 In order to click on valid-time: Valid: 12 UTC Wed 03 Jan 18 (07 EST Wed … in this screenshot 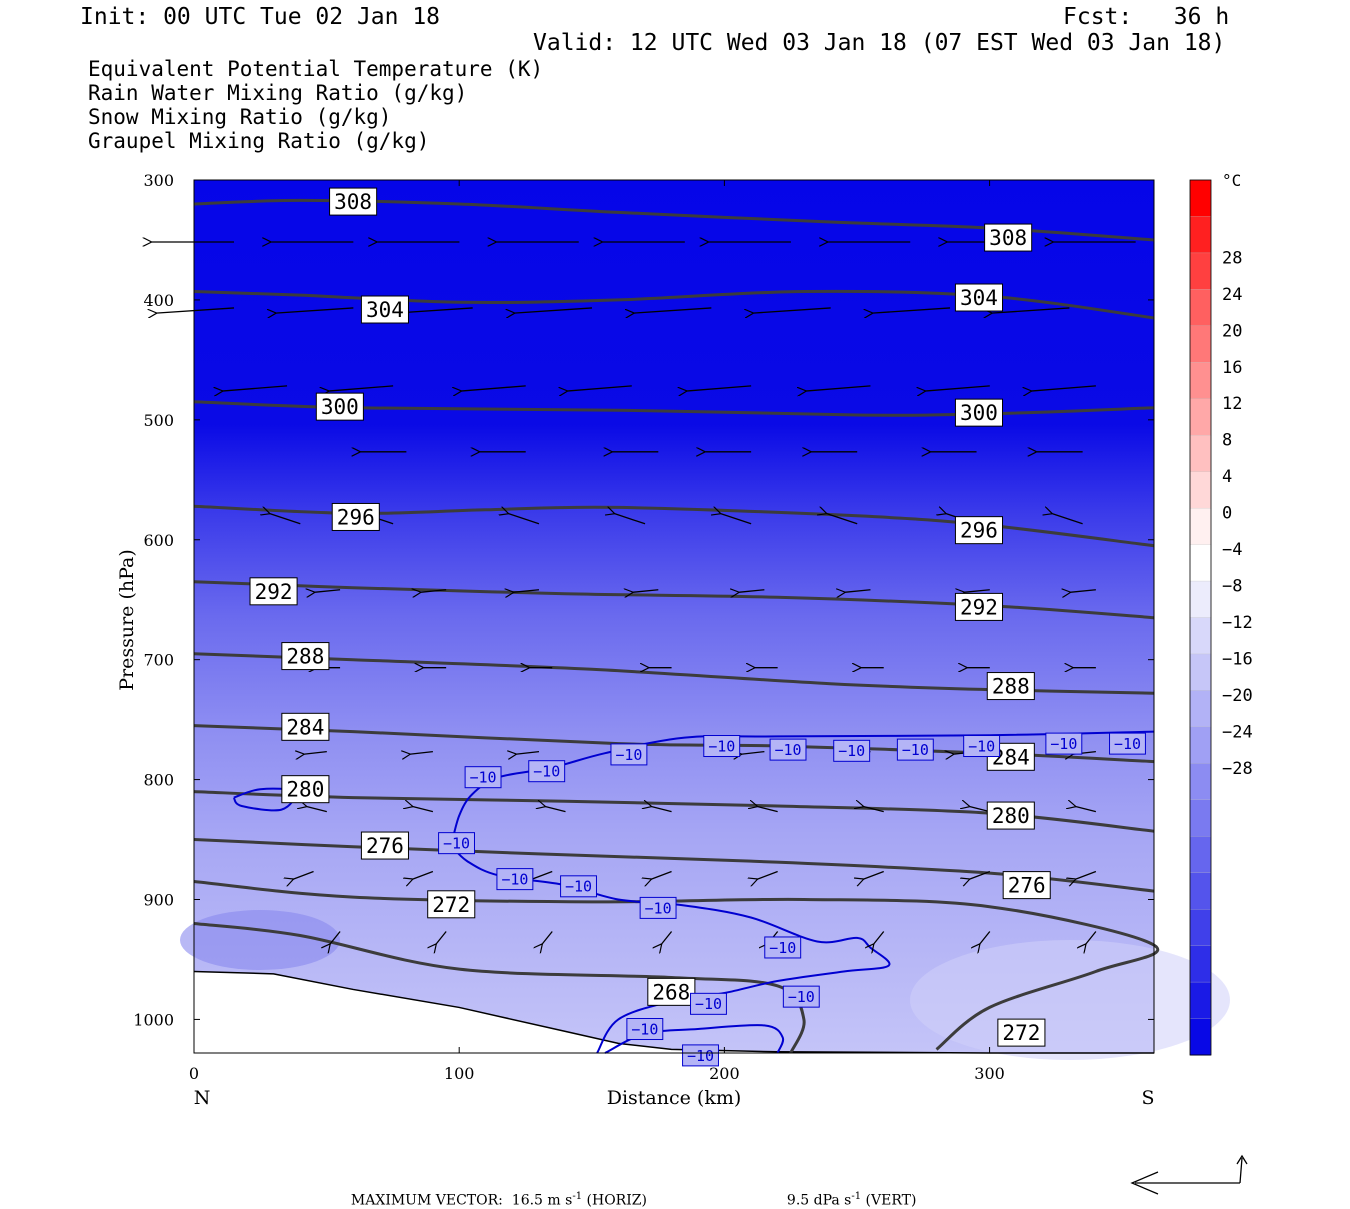, I will do `click(879, 43)`.